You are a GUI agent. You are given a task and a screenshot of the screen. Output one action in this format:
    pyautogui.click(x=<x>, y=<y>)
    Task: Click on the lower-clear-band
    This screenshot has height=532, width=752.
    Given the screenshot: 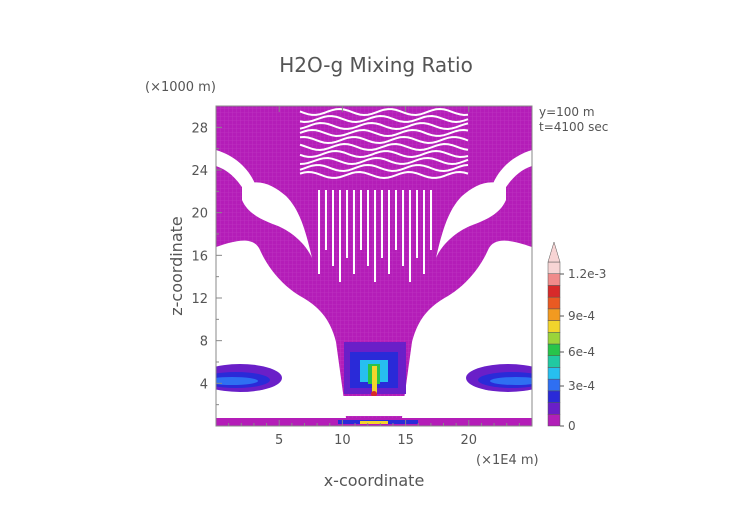 What is the action you would take?
    pyautogui.click(x=374, y=406)
    